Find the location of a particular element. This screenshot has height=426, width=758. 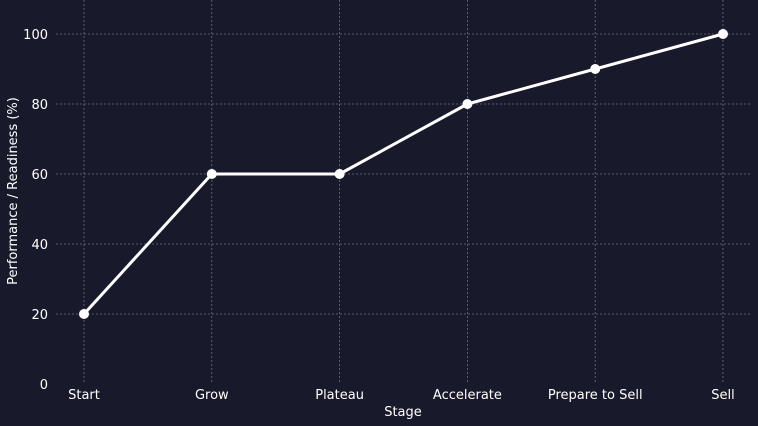

x-tick-label: Grow is located at coordinates (212, 395).